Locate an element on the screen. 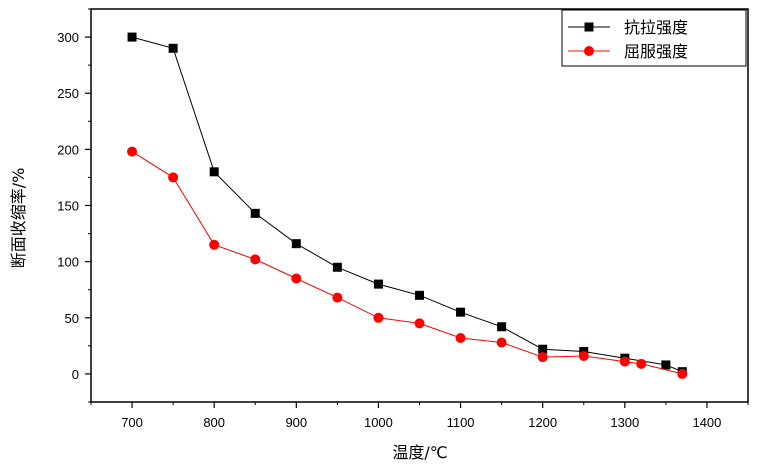 The width and height of the screenshot is (763, 467). x-tick-label: 700 is located at coordinates (132, 422).